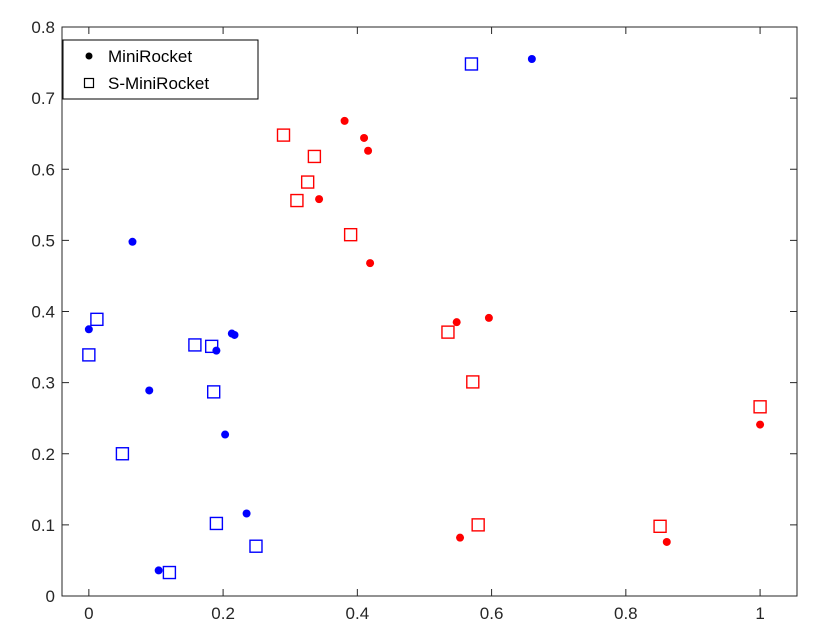 The width and height of the screenshot is (830, 634). I want to click on legend-label: MiniRocket, so click(150, 56).